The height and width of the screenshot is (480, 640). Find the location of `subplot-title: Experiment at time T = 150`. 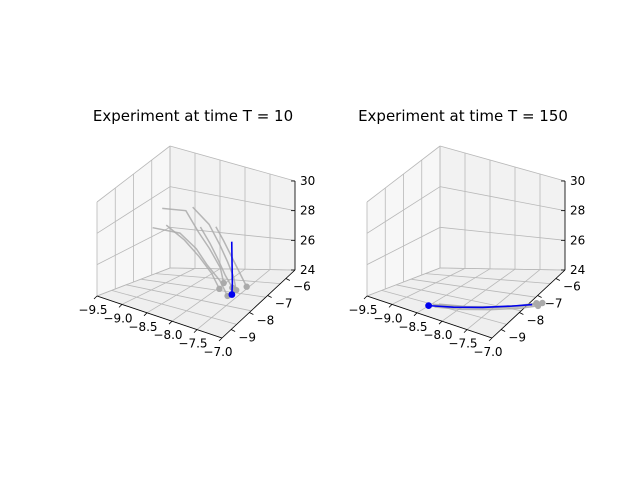

subplot-title: Experiment at time T = 150 is located at coordinates (463, 116).